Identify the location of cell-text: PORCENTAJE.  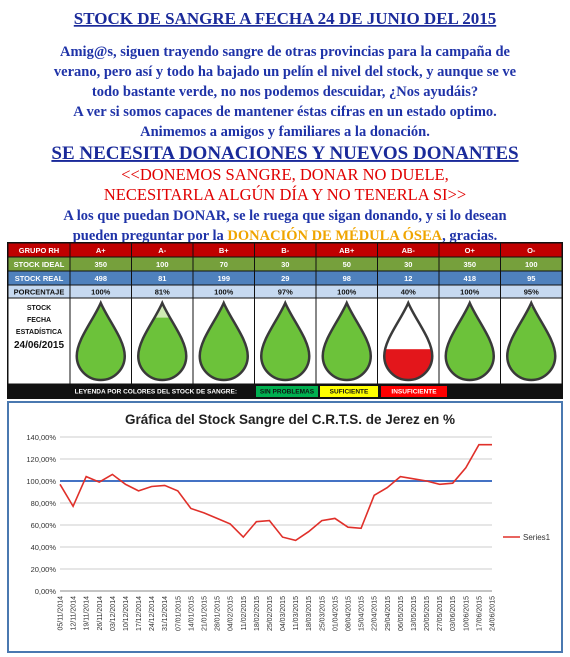
(39, 292).